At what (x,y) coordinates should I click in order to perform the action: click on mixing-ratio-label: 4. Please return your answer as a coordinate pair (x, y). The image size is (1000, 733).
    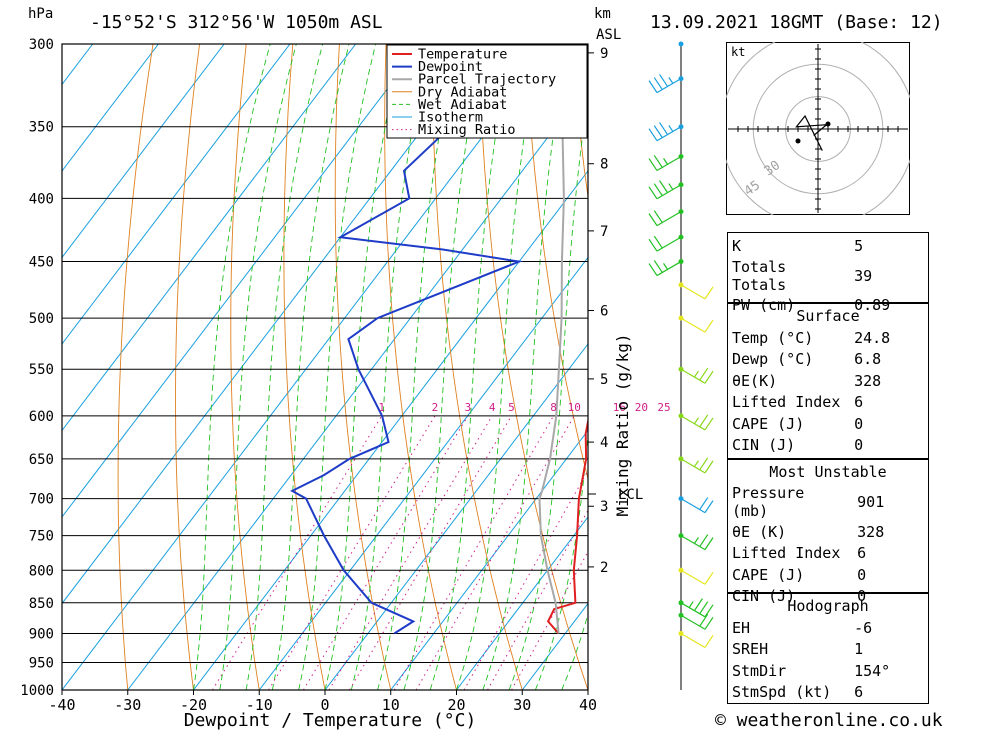
    Looking at the image, I should click on (492, 407).